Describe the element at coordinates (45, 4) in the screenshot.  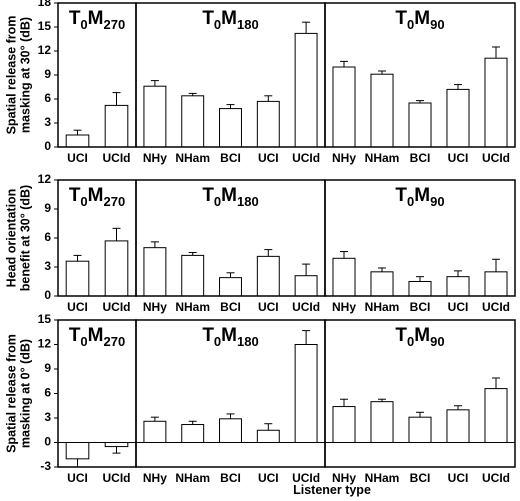
I see `y-tick-label: 18` at that location.